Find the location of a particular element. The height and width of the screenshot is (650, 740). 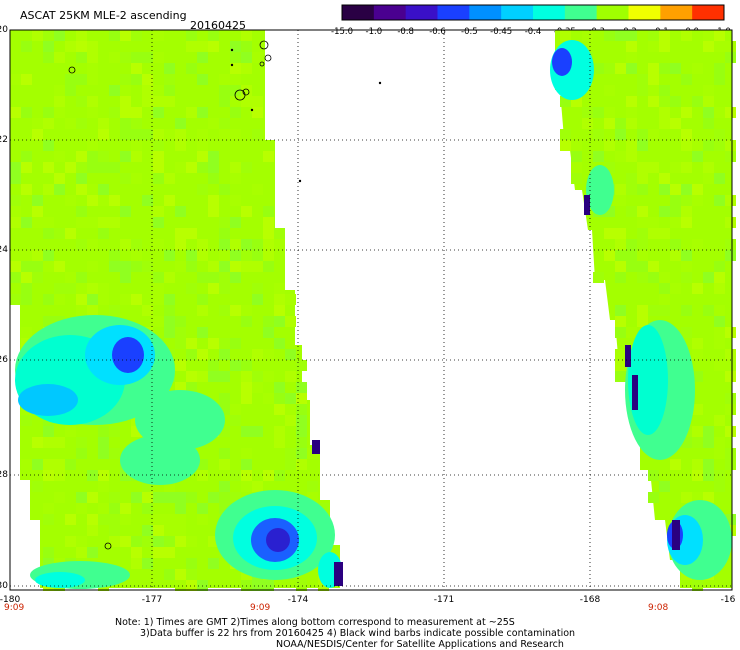

colorbar-tick-label: -0.45 is located at coordinates (501, 32).